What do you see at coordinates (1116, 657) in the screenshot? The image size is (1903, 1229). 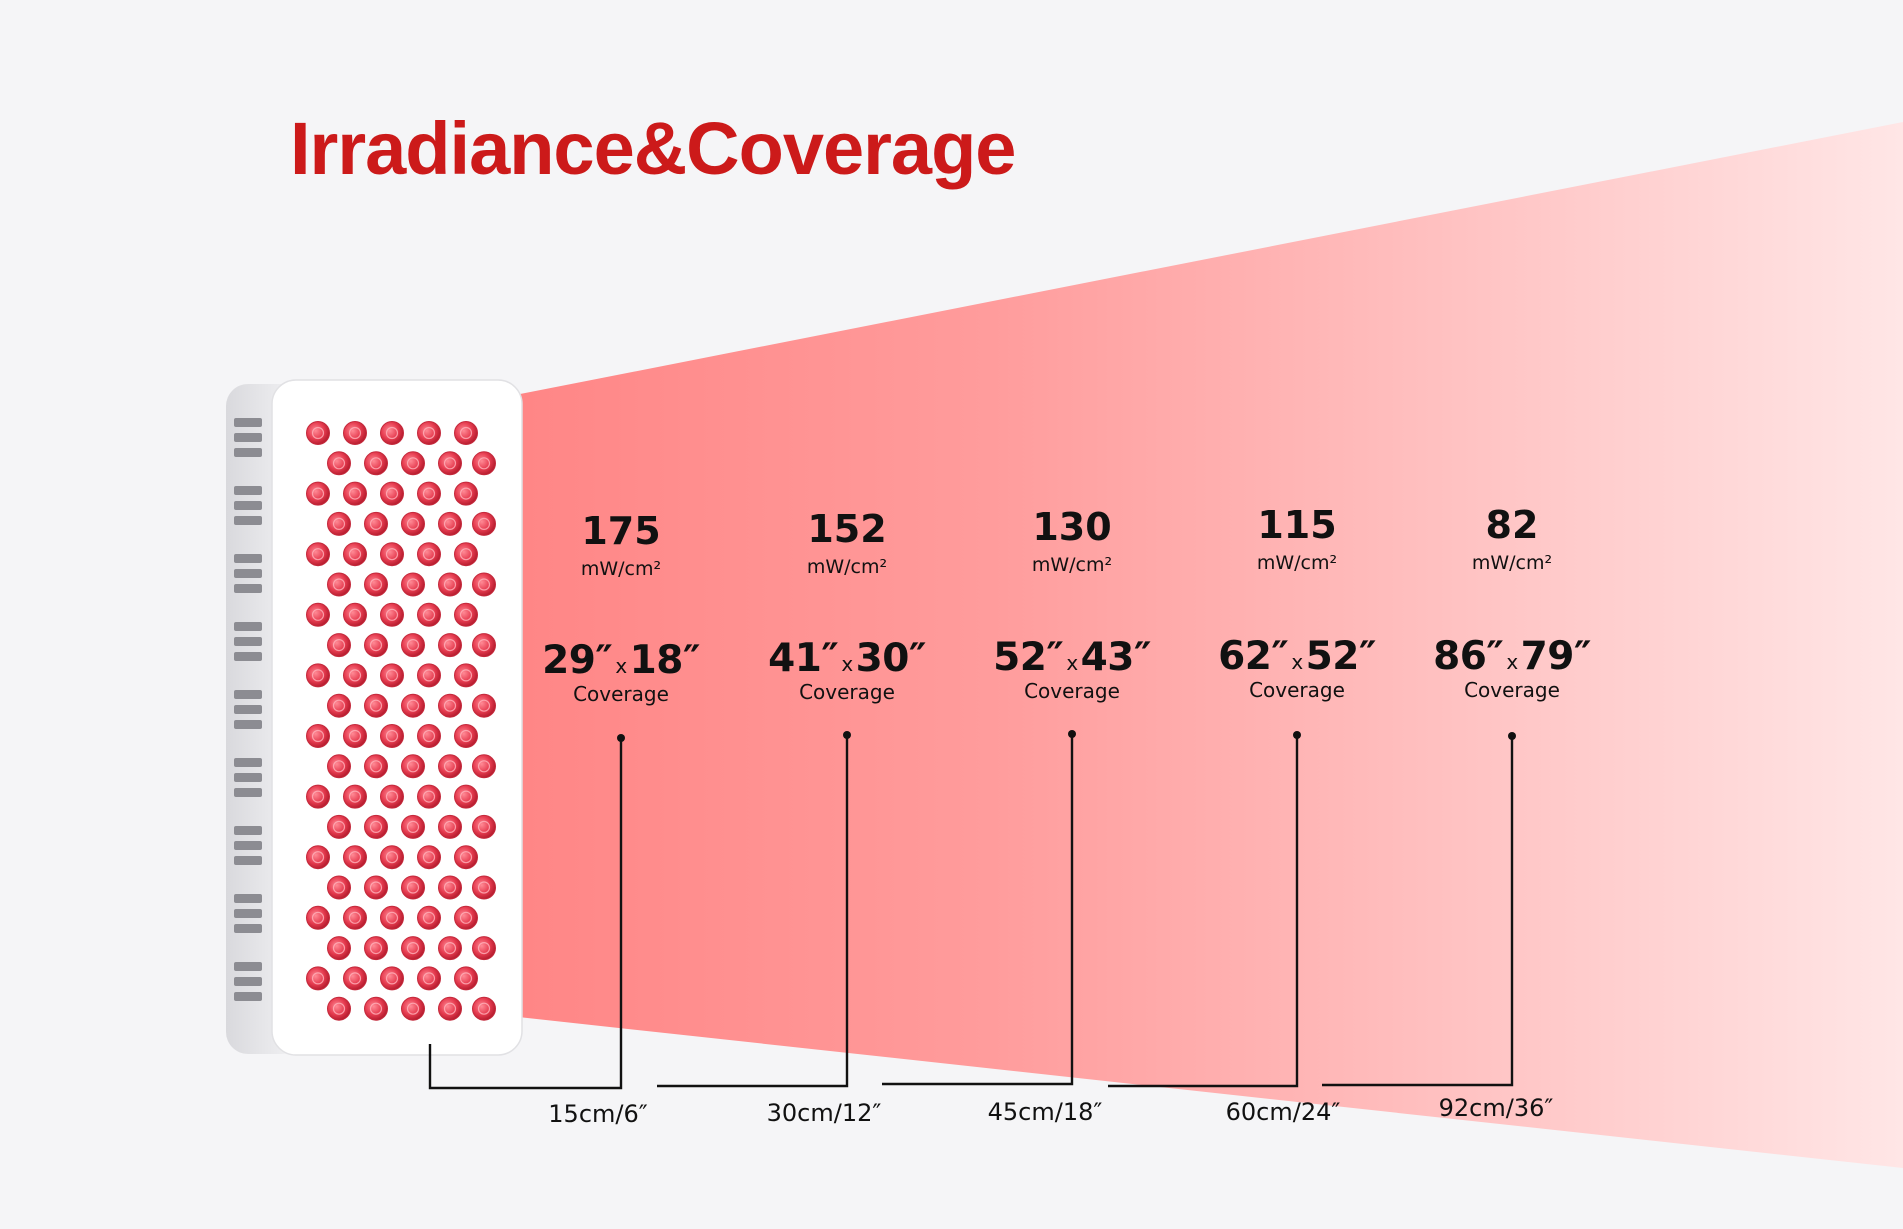 I see `coverage-height: 43″` at bounding box center [1116, 657].